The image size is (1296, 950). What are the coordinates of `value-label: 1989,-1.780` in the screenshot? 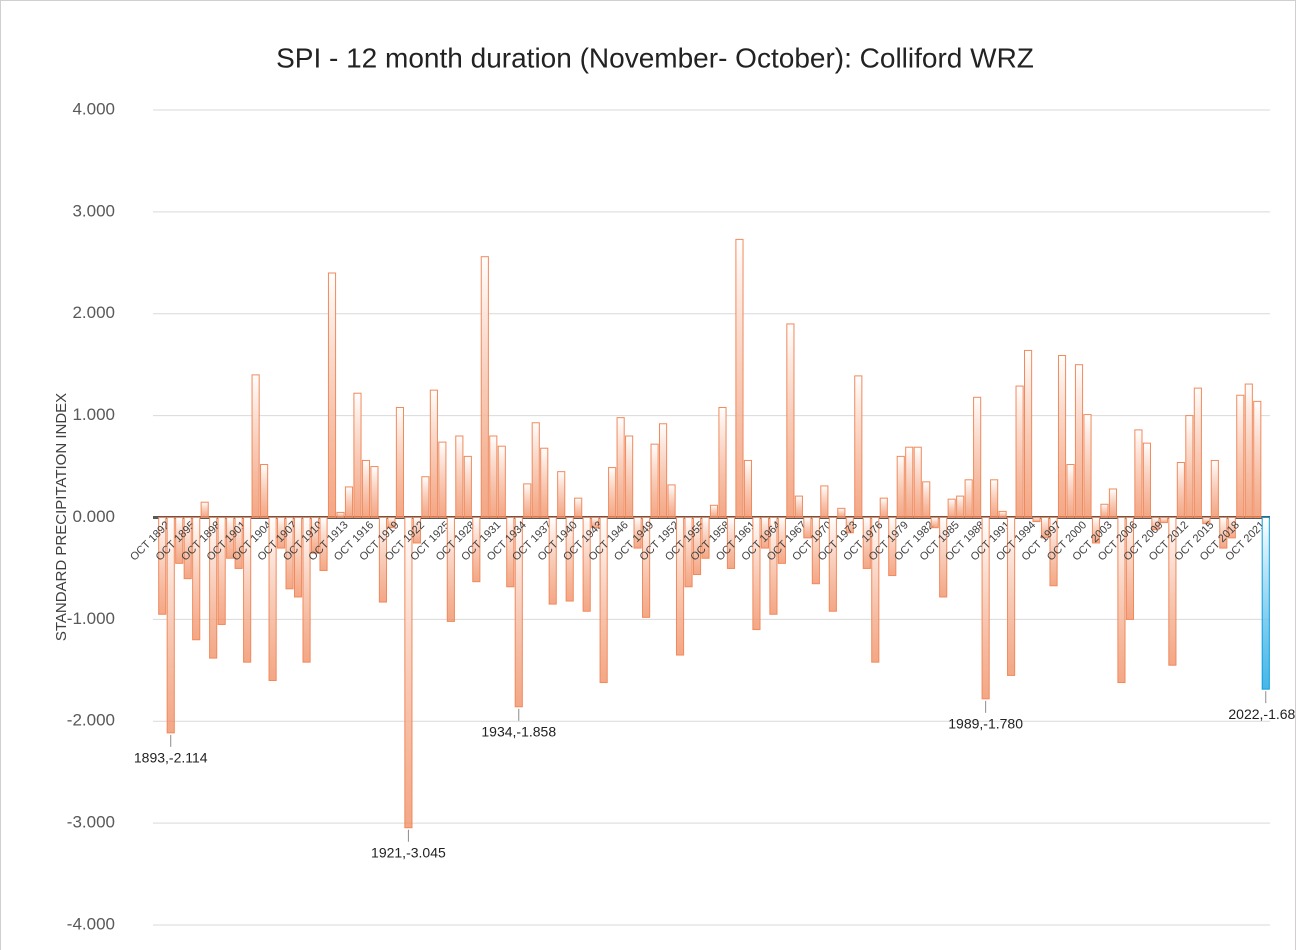 It's located at (985, 724).